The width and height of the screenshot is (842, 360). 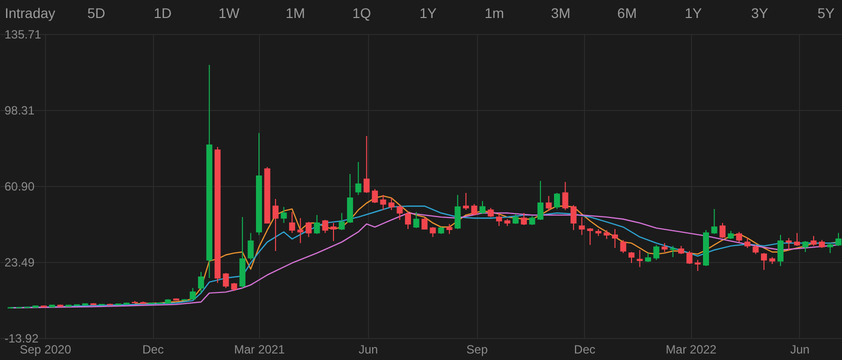 What do you see at coordinates (96, 13) in the screenshot?
I see `text: 5D` at bounding box center [96, 13].